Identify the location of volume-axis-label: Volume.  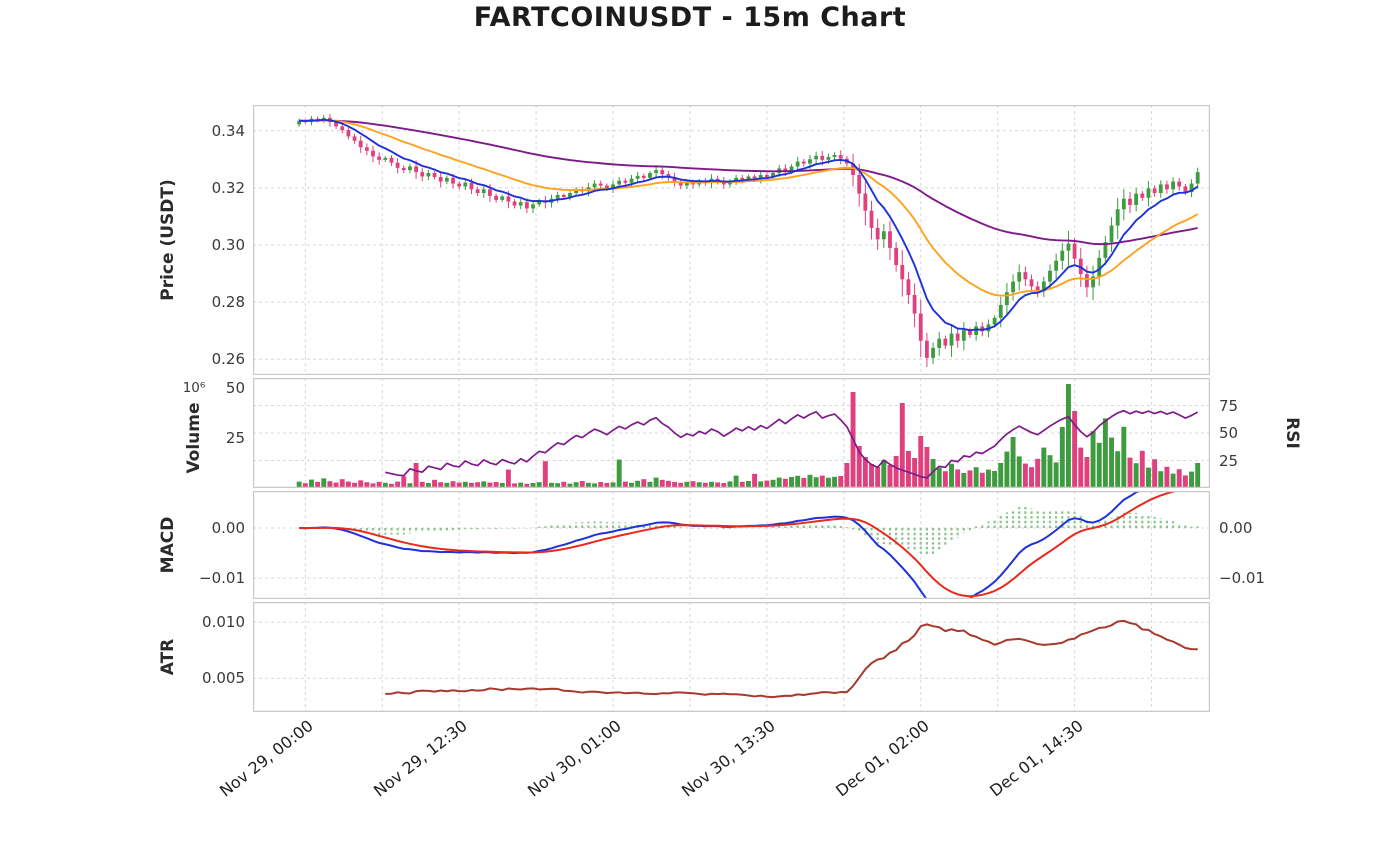
(194, 438).